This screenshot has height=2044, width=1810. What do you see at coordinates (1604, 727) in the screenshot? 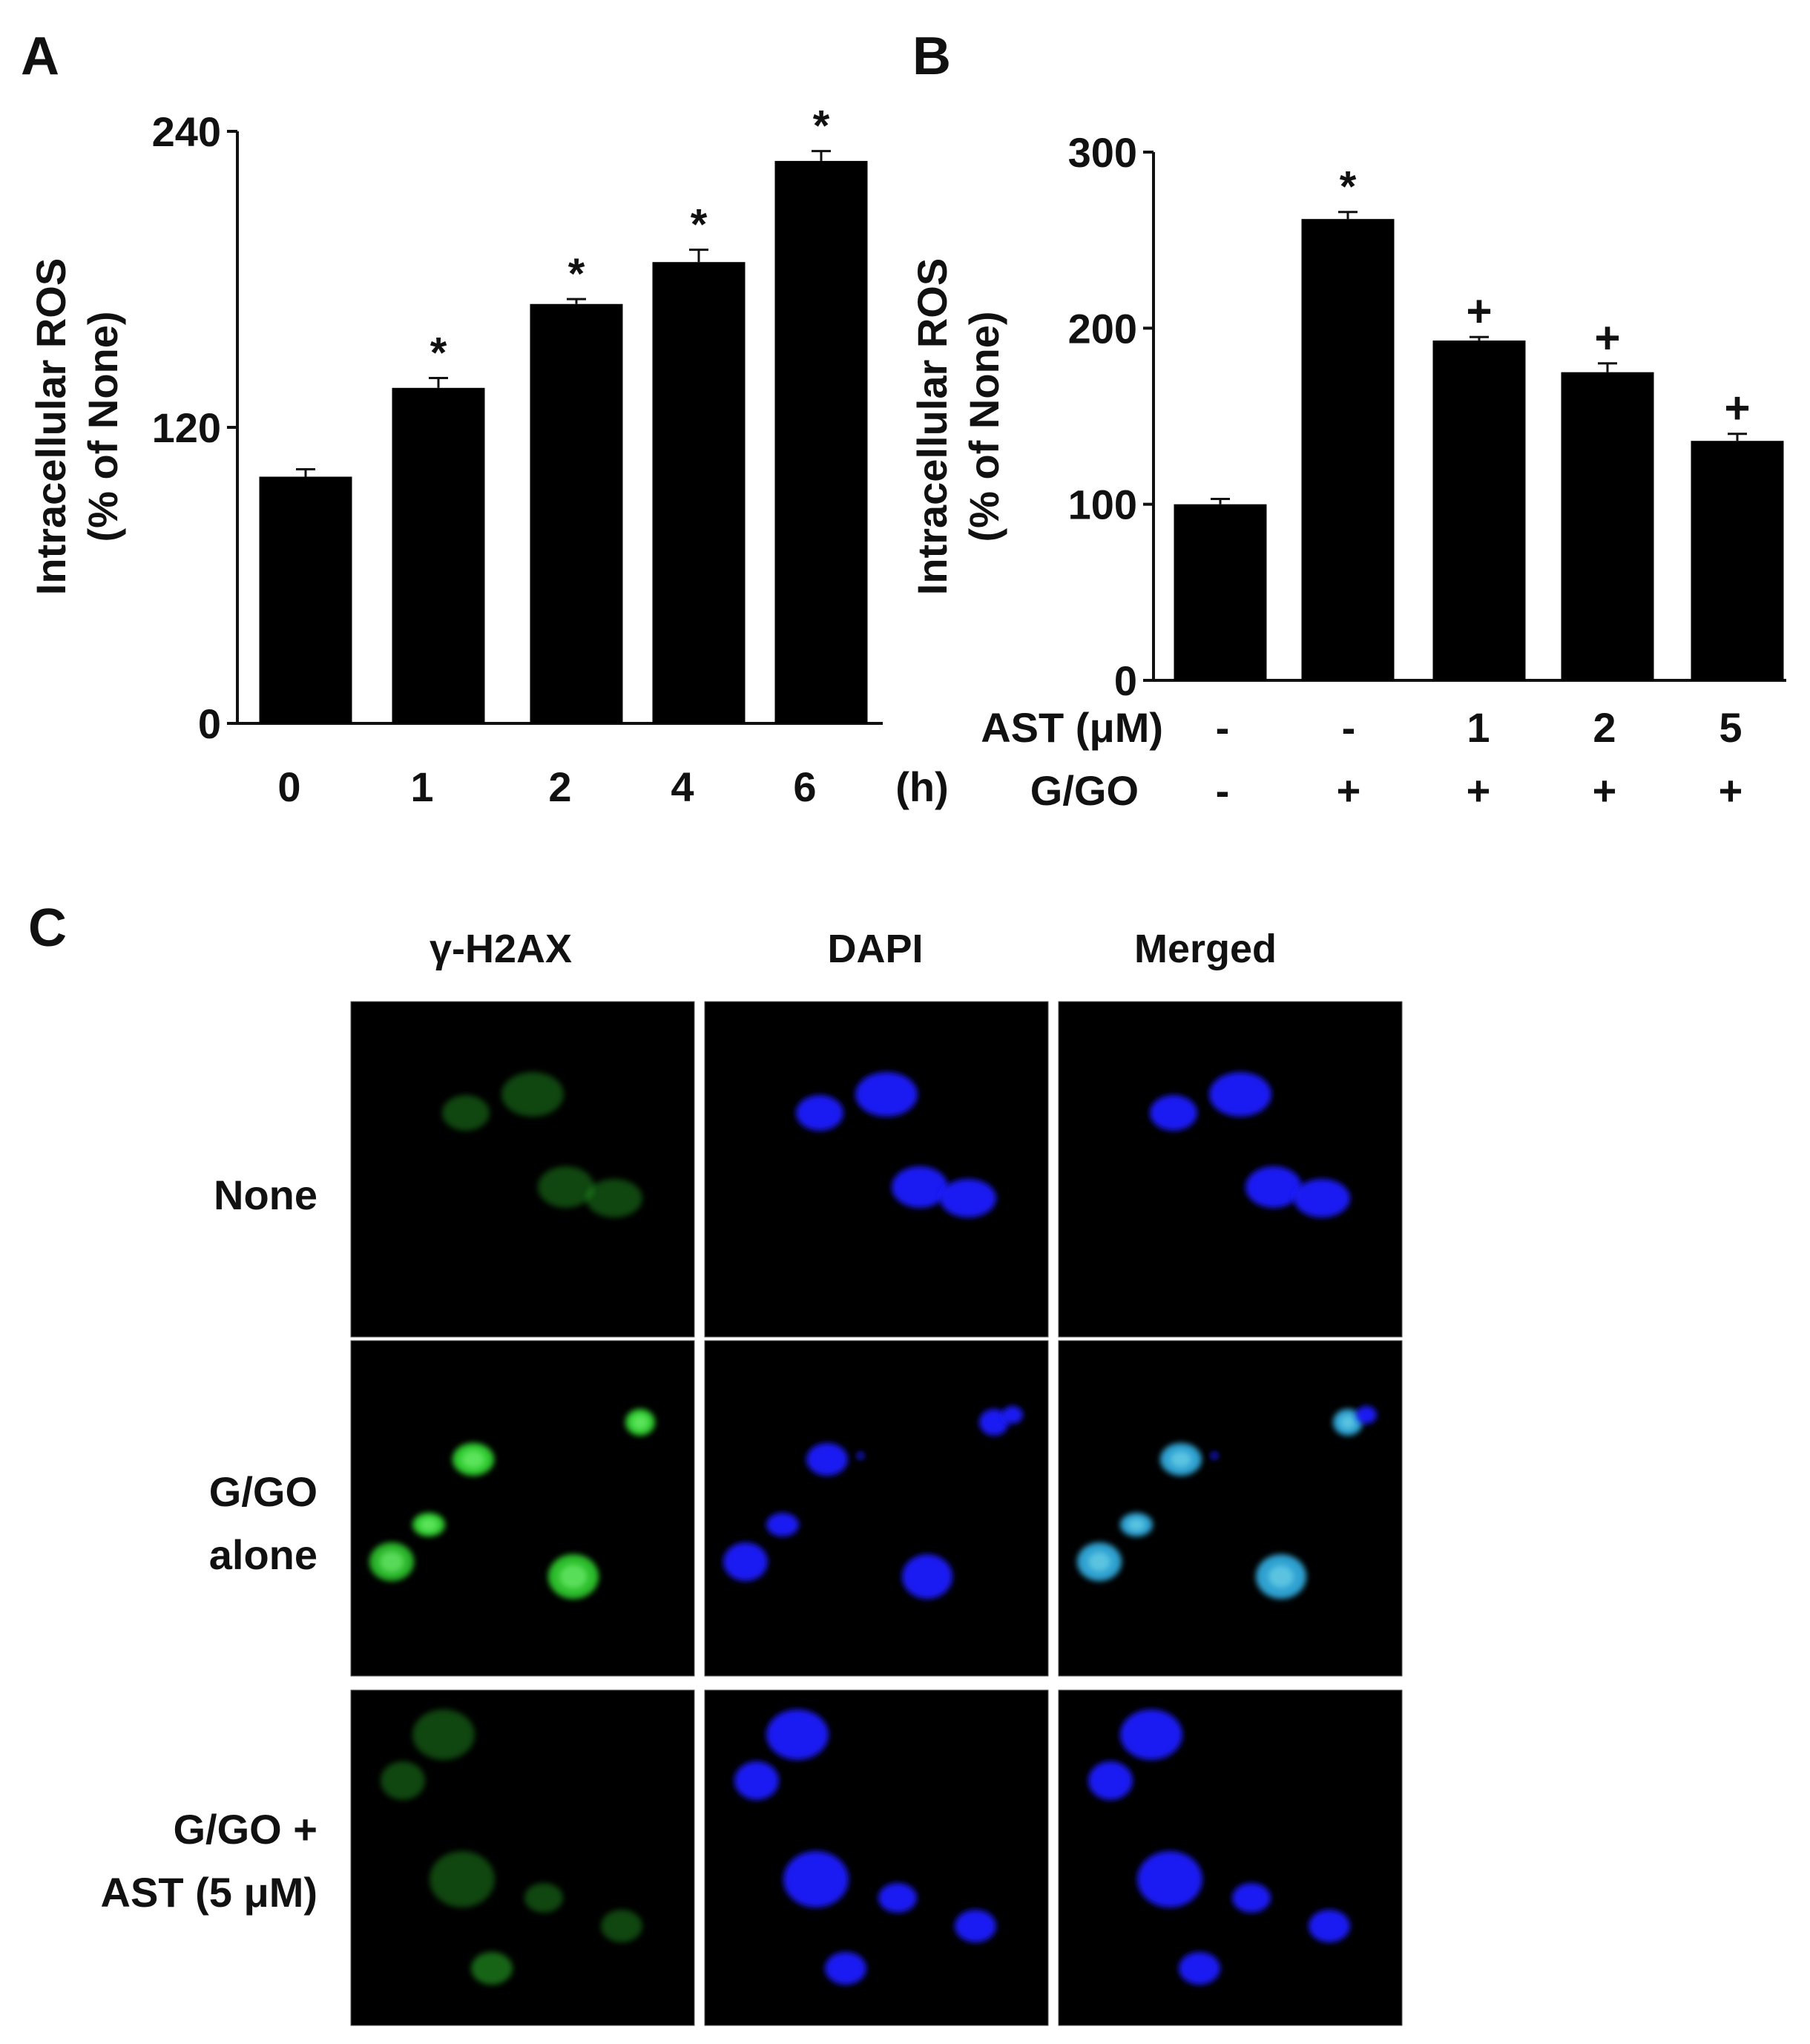
I see `chart-b-condition-ast: 2` at bounding box center [1604, 727].